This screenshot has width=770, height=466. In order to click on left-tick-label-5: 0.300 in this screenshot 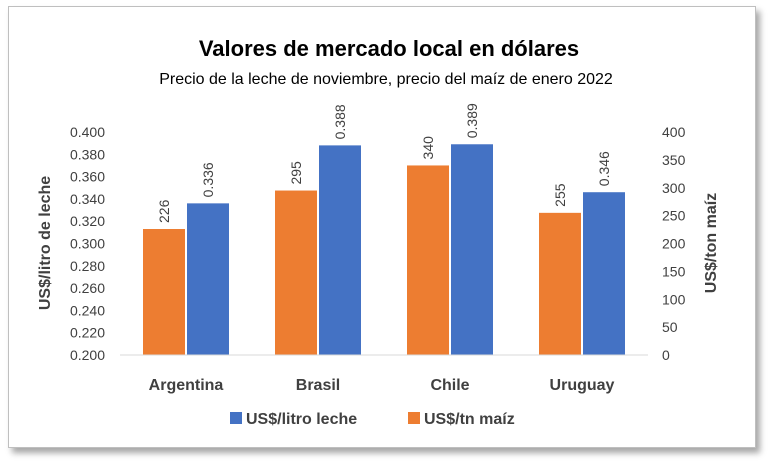, I will do `click(87, 244)`.